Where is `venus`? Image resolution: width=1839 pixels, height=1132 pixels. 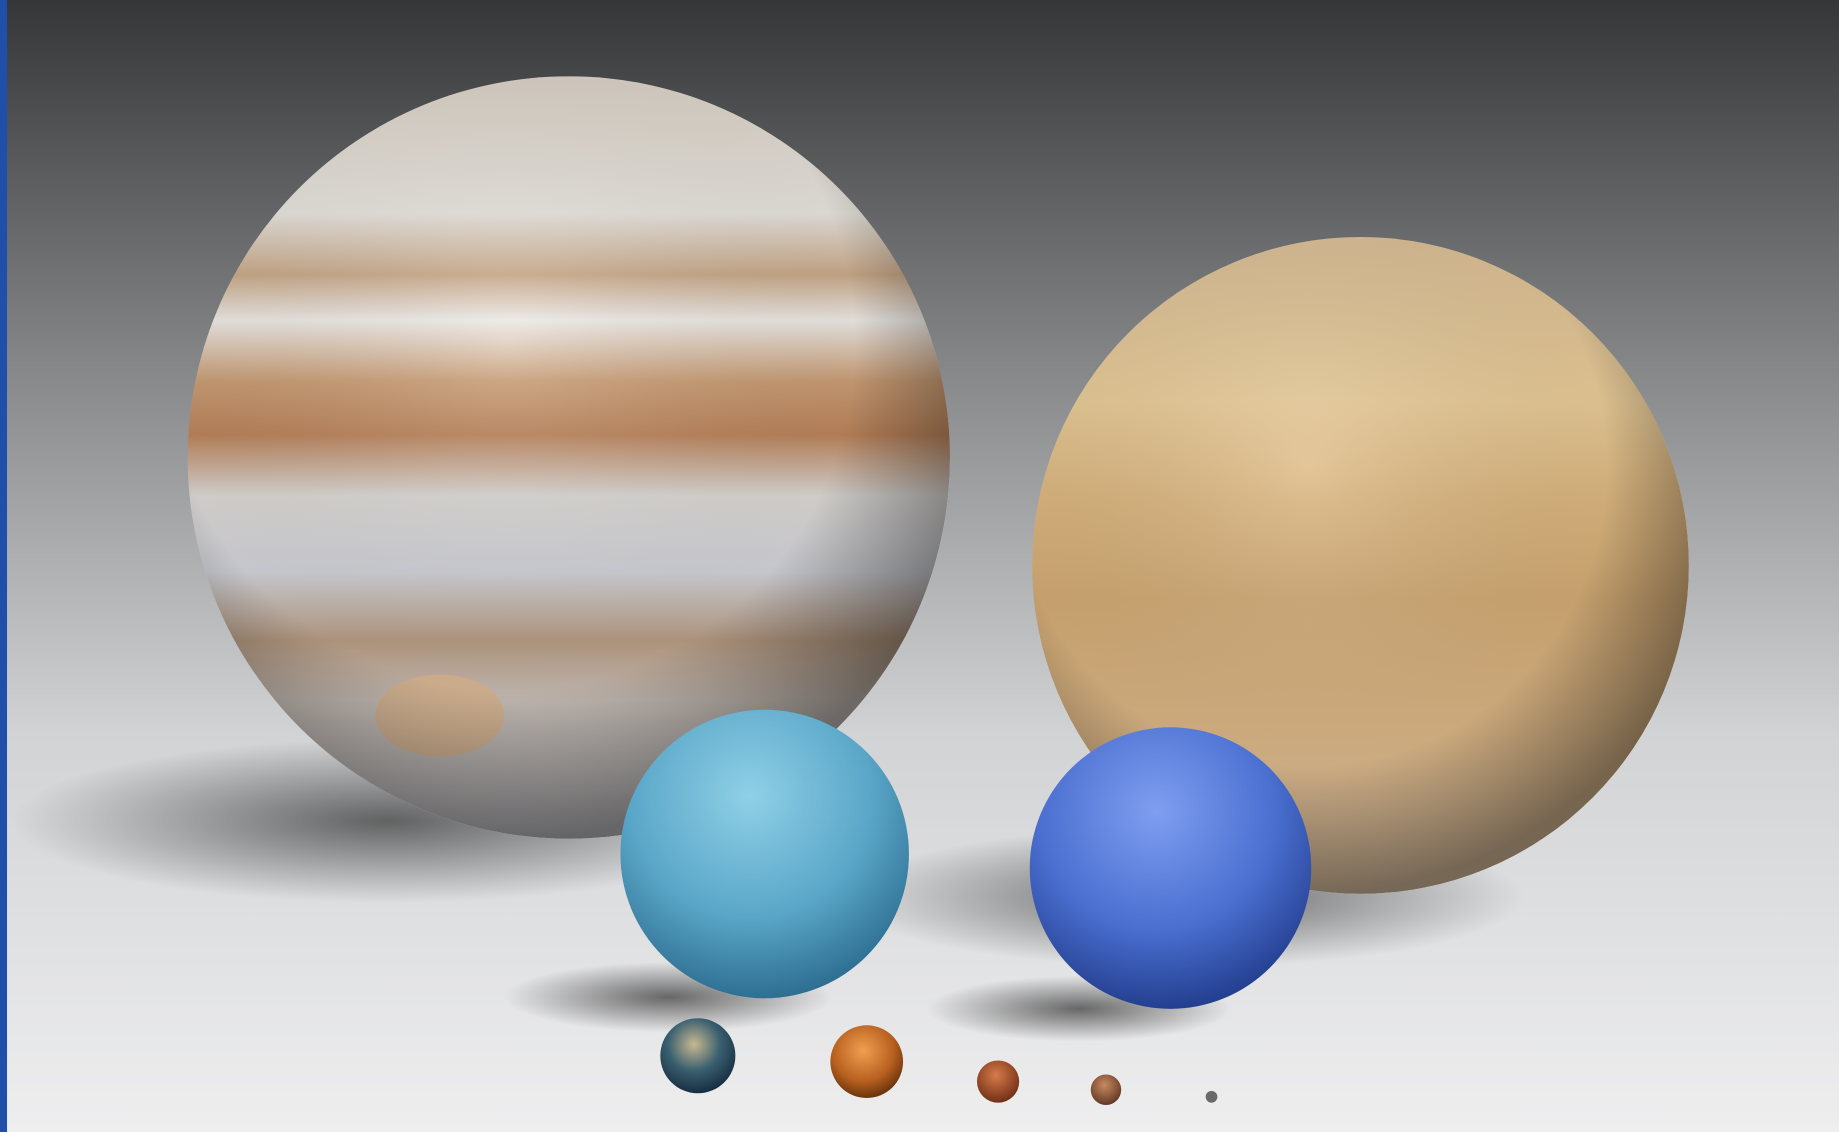
venus is located at coordinates (867, 1061).